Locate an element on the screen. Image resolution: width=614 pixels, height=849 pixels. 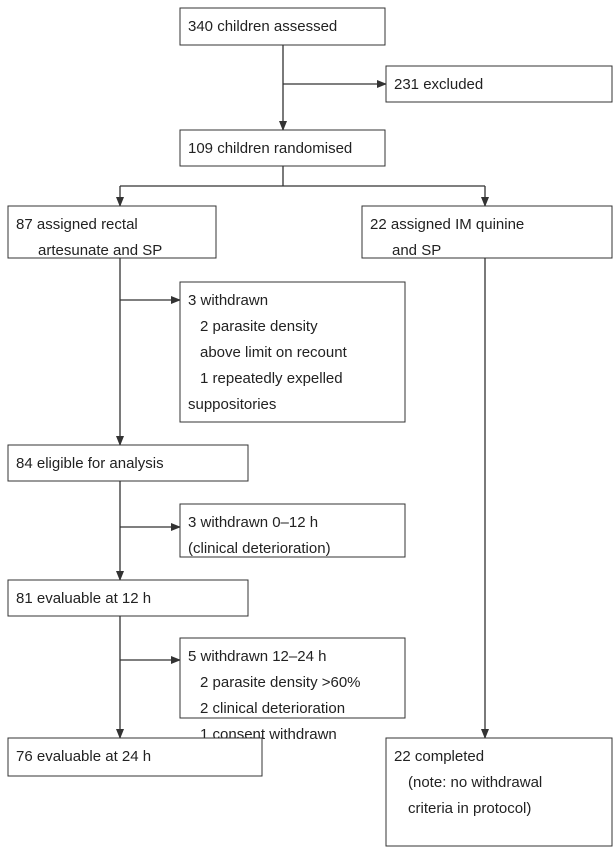
node-text: 2 parasite density is located at coordinates (259, 326).